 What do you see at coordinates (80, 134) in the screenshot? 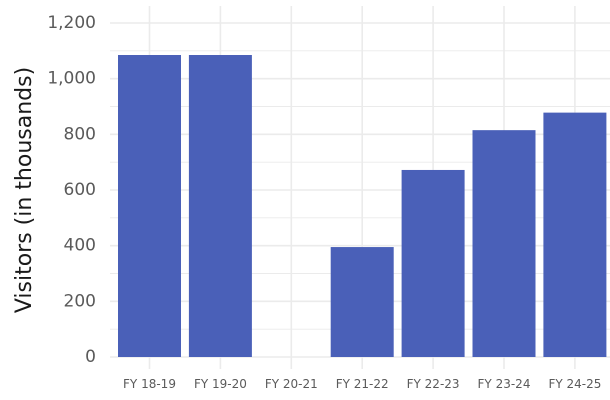
I see `y-tick-label: 800` at bounding box center [80, 134].